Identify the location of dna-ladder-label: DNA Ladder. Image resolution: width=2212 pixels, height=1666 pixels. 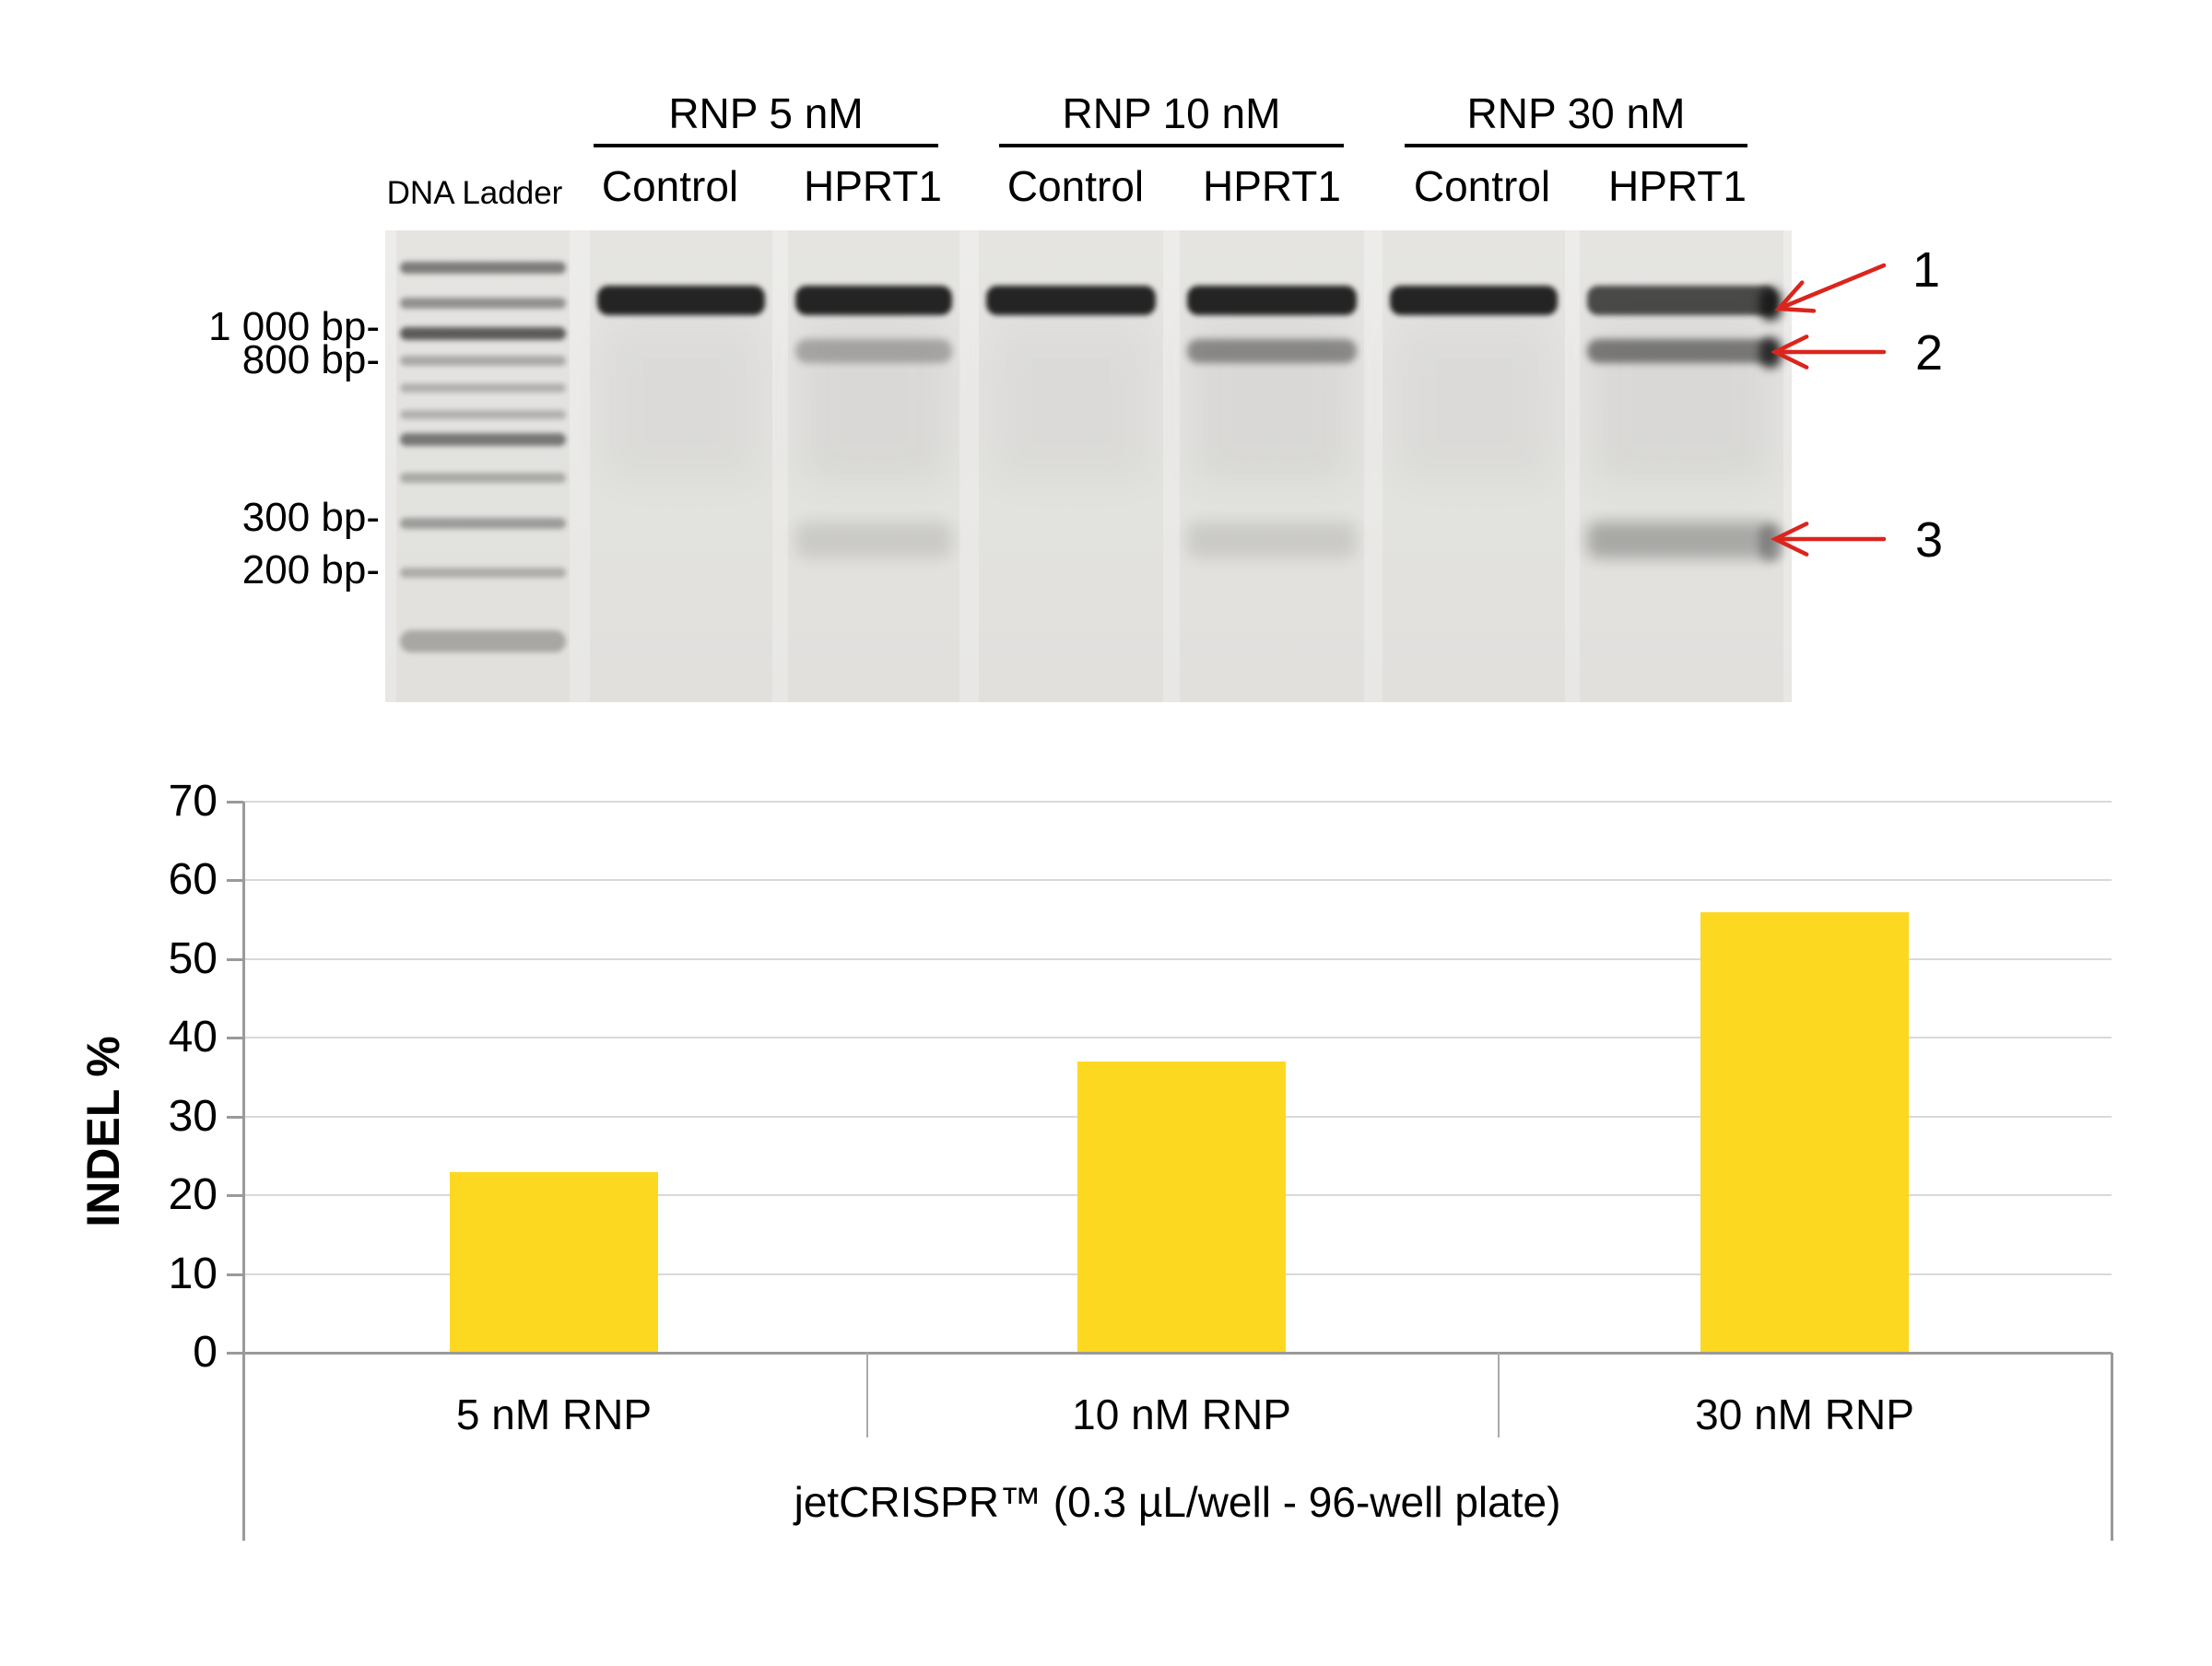
(474, 193).